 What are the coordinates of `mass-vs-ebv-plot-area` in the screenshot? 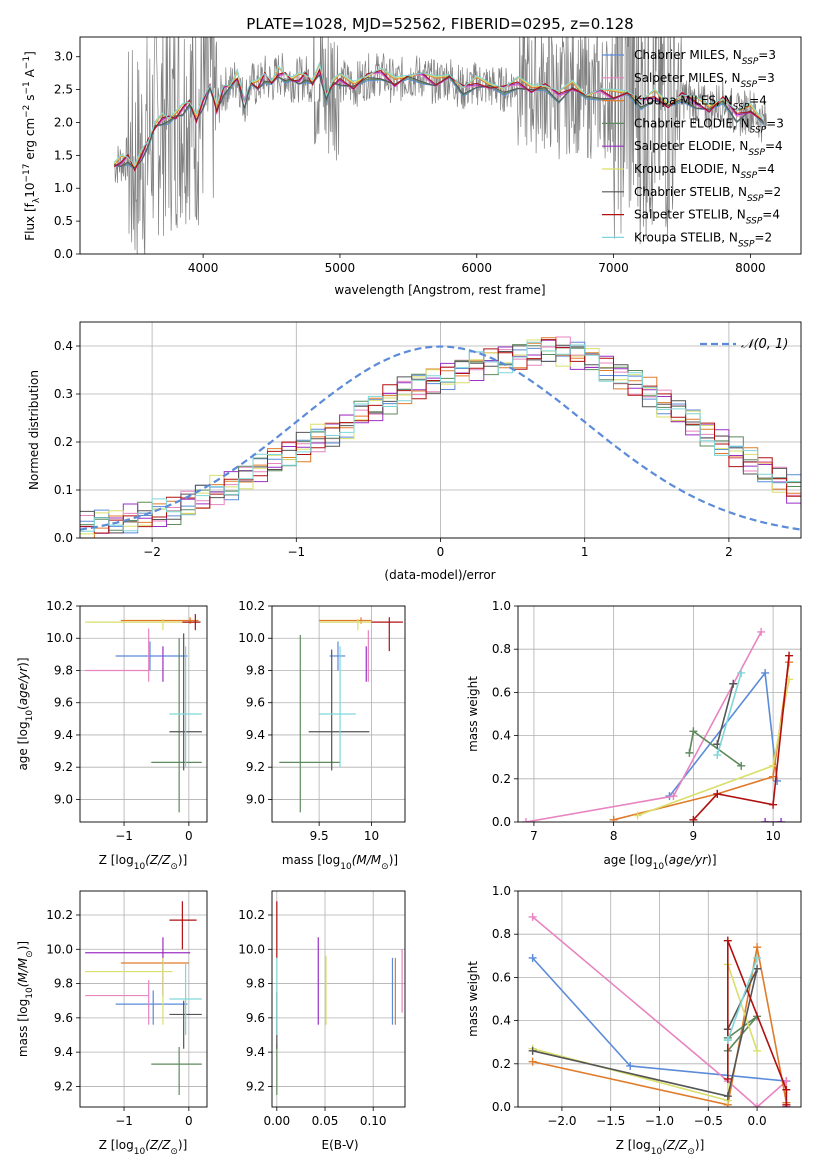 It's located at (339, 998).